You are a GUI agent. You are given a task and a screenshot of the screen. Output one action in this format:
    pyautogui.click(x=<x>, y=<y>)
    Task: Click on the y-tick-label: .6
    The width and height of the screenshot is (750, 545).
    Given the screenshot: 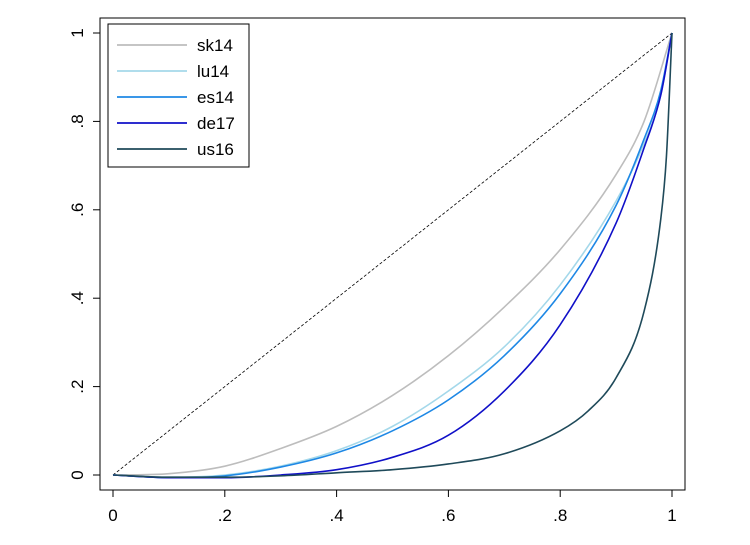 What is the action you would take?
    pyautogui.click(x=77, y=210)
    